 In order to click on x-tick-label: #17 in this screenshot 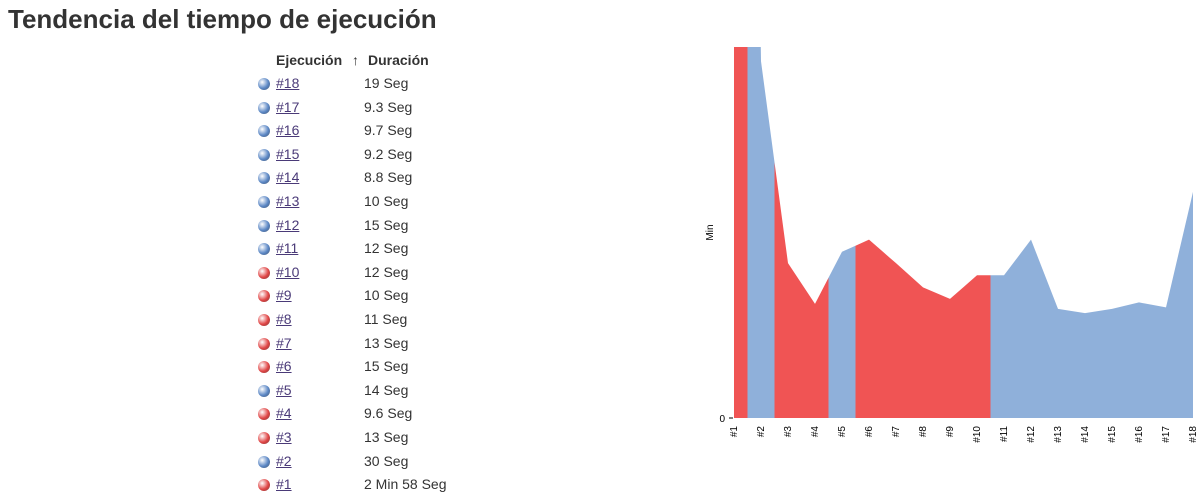, I will do `click(1166, 434)`.